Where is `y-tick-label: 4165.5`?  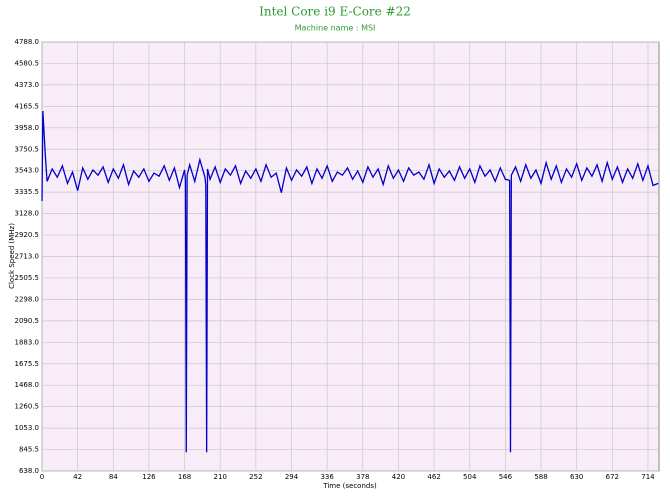 y-tick-label: 4165.5 is located at coordinates (27, 106).